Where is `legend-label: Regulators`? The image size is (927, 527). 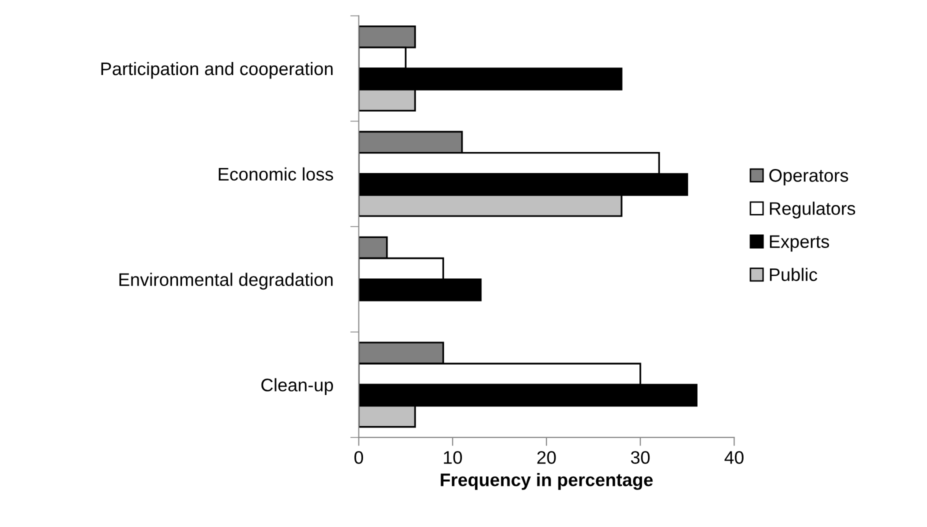
legend-label: Regulators is located at coordinates (813, 210).